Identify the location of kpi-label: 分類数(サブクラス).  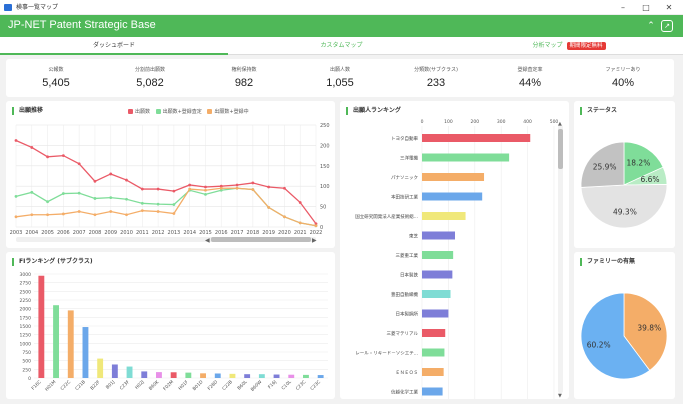
(436, 70).